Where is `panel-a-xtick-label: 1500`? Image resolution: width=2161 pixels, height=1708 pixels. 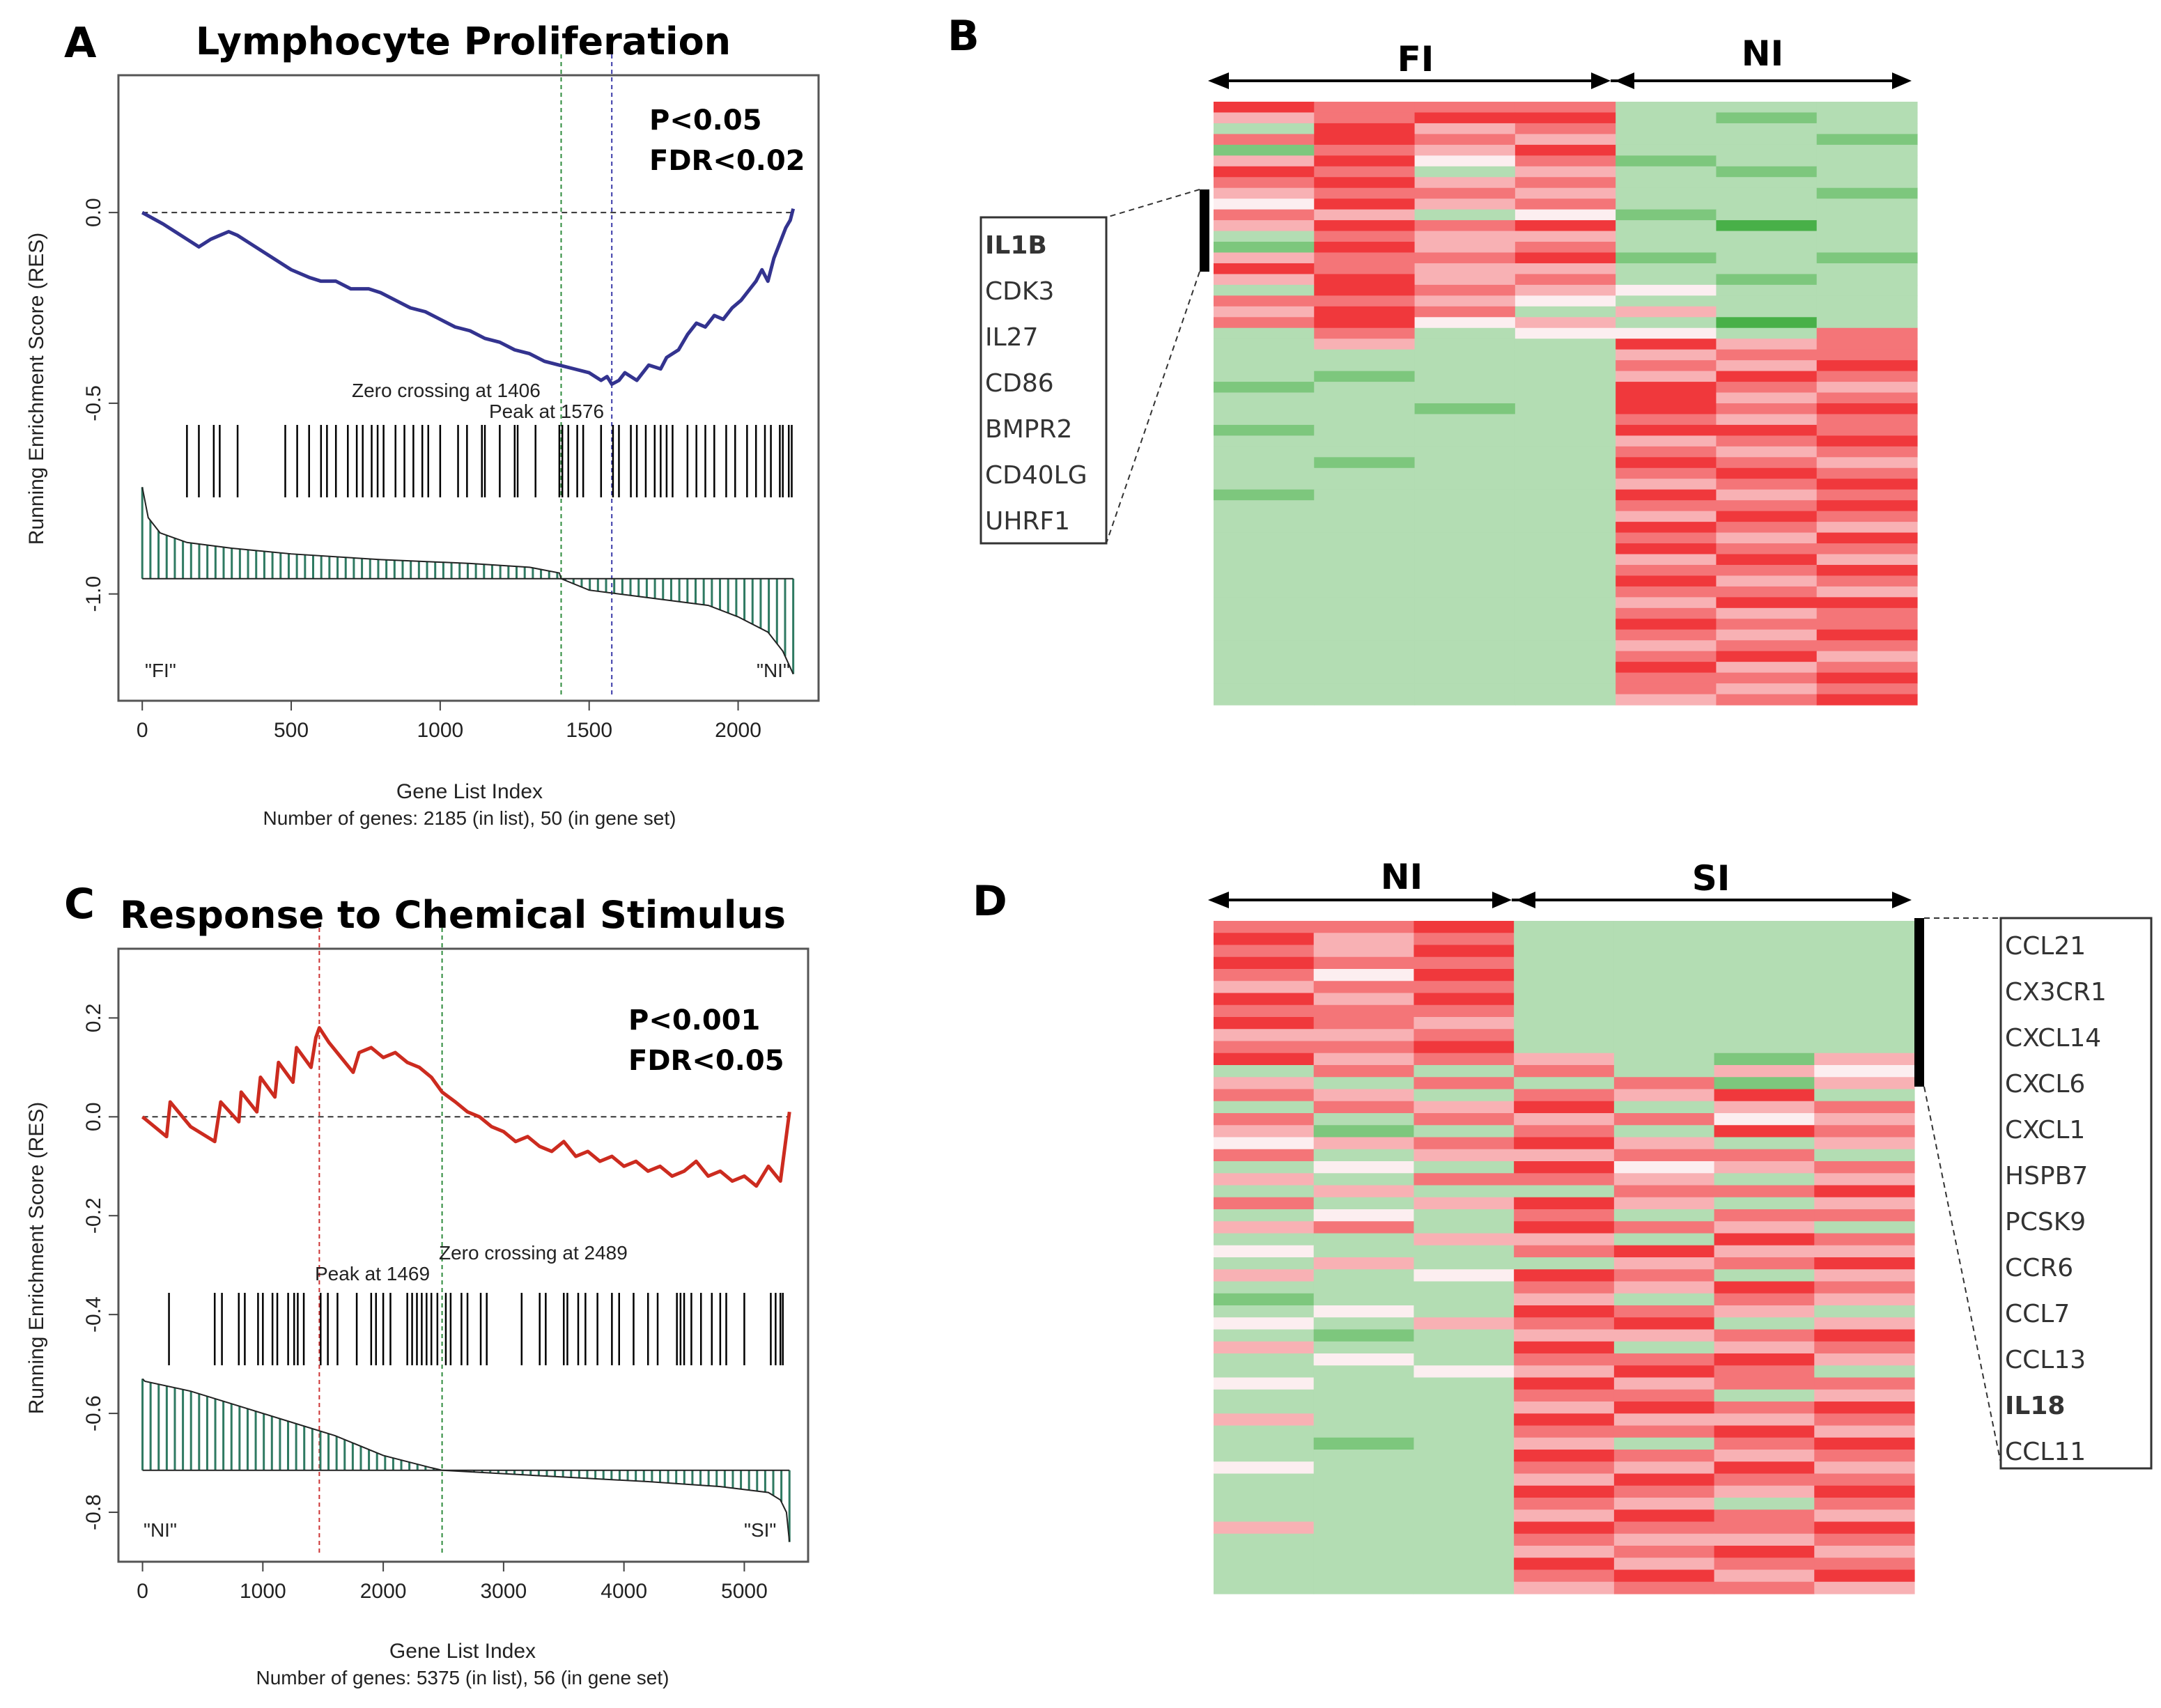
panel-a-xtick-label: 1500 is located at coordinates (589, 730).